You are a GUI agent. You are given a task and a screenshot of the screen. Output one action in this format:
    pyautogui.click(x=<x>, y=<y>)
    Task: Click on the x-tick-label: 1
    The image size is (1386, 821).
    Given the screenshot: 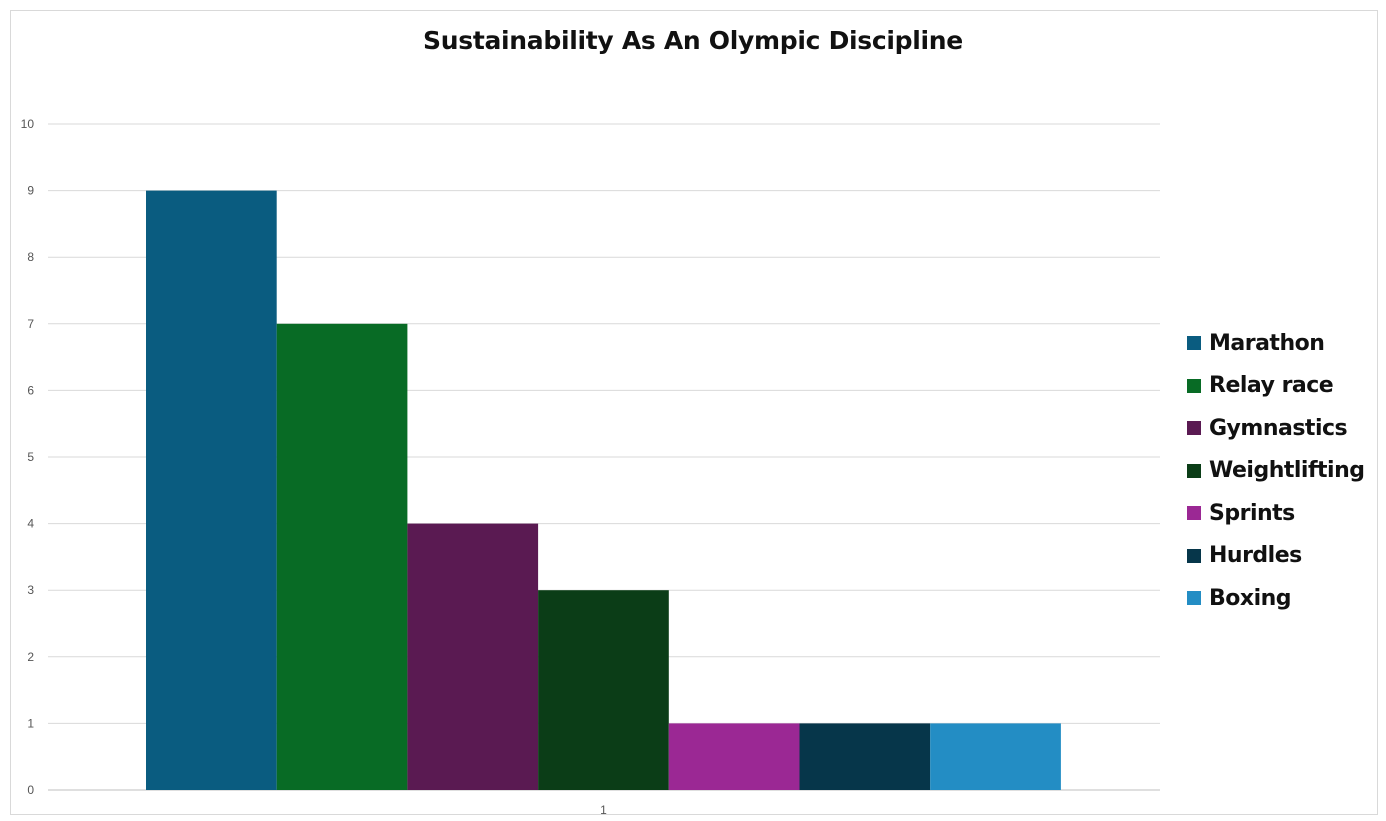 What is the action you would take?
    pyautogui.click(x=603, y=810)
    